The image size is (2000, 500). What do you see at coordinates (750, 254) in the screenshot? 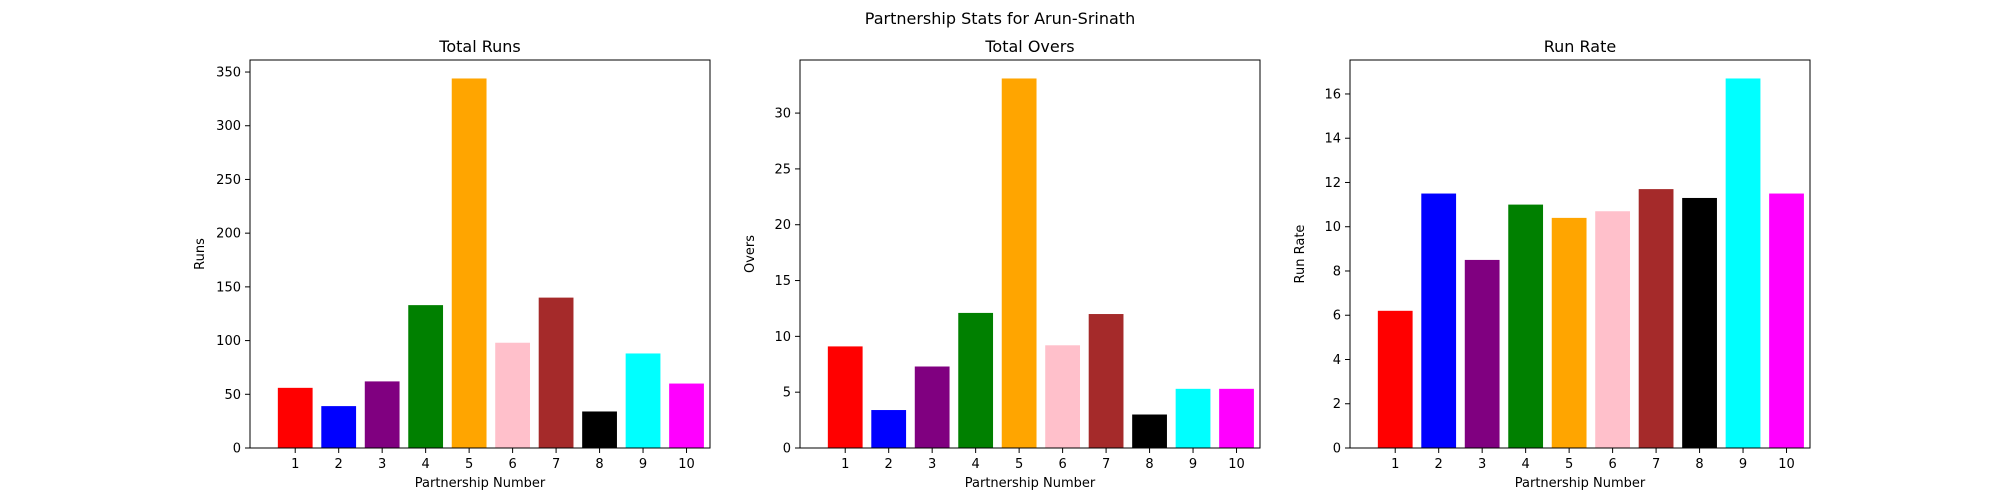
I see `y-axis-label-overs: Overs` at bounding box center [750, 254].